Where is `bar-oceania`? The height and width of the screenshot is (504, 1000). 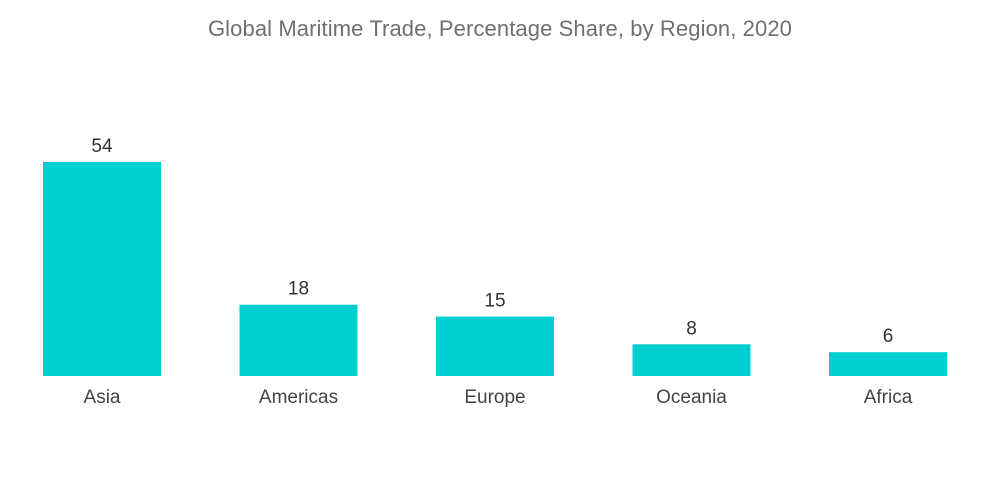
bar-oceania is located at coordinates (691, 360).